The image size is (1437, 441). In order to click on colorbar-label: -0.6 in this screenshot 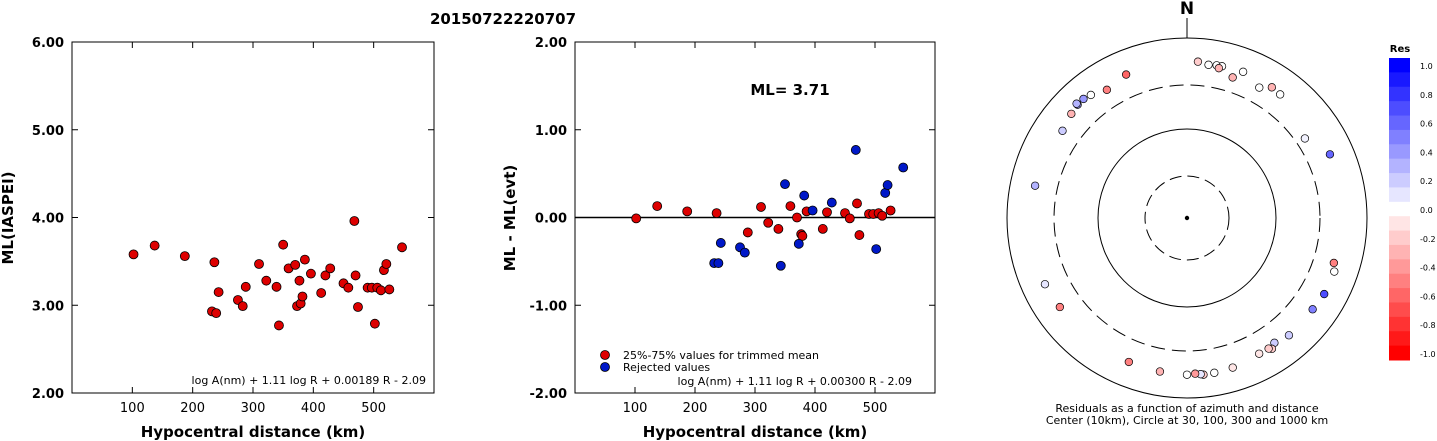, I will do `click(1428, 296)`.